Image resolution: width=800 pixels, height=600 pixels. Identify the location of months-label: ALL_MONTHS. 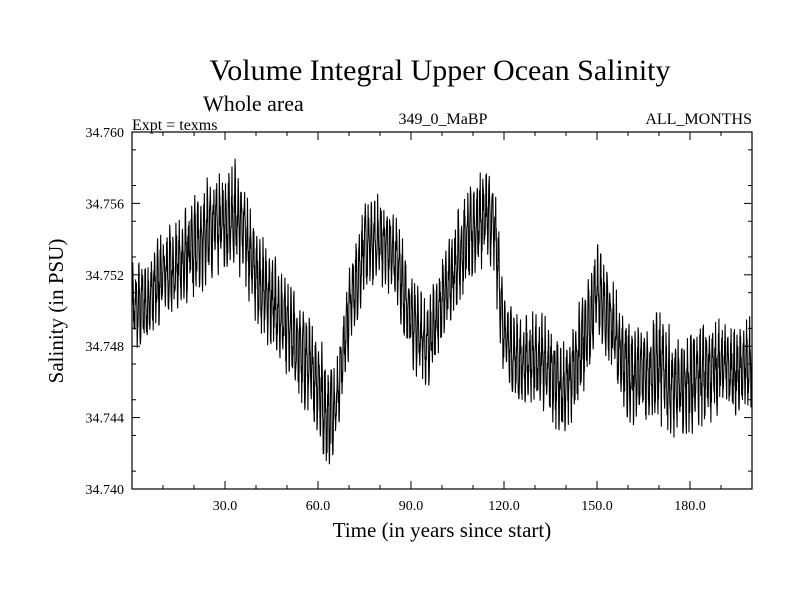
(698, 119).